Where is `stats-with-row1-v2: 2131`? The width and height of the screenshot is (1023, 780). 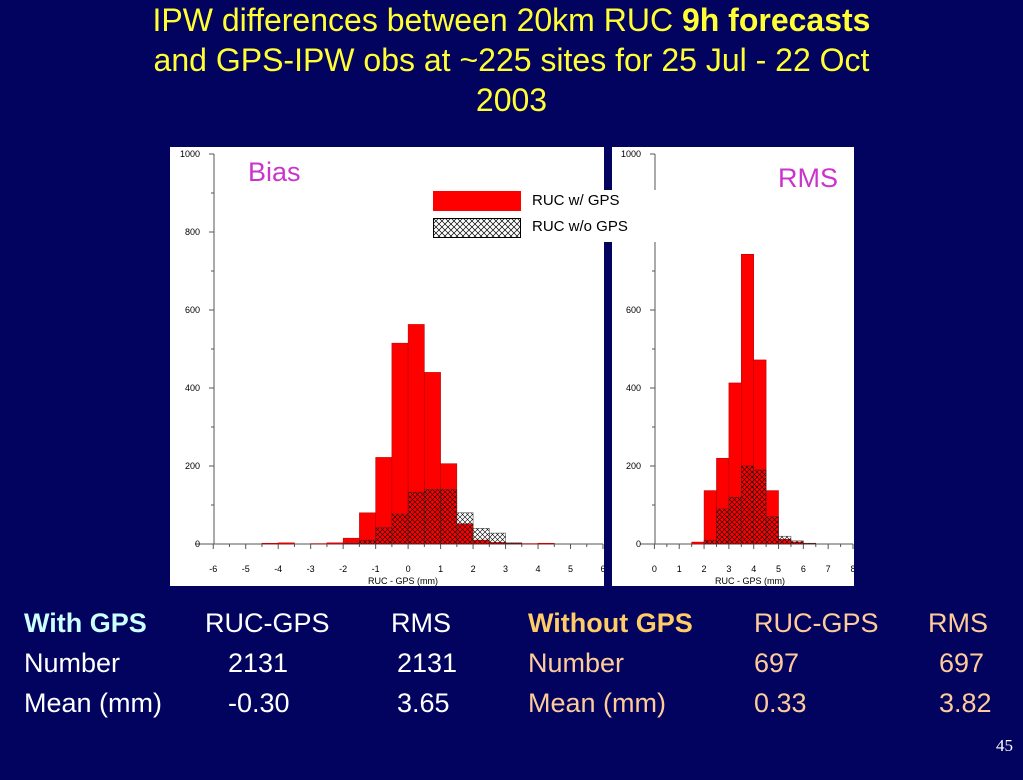
stats-with-row1-v2: 2131 is located at coordinates (427, 663).